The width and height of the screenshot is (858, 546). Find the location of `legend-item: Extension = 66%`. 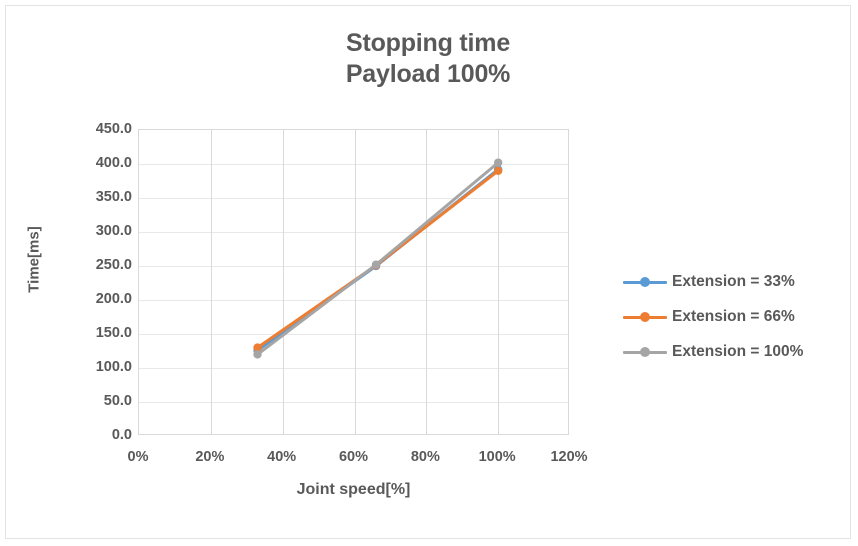

legend-item: Extension = 66% is located at coordinates (730, 316).